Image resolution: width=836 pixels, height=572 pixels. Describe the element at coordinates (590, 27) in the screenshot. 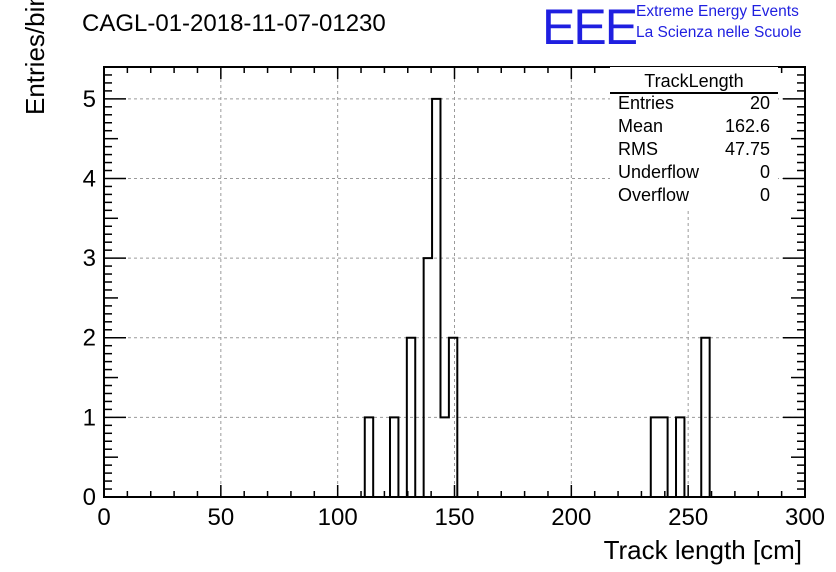

I see `eee-logo: EEE` at that location.